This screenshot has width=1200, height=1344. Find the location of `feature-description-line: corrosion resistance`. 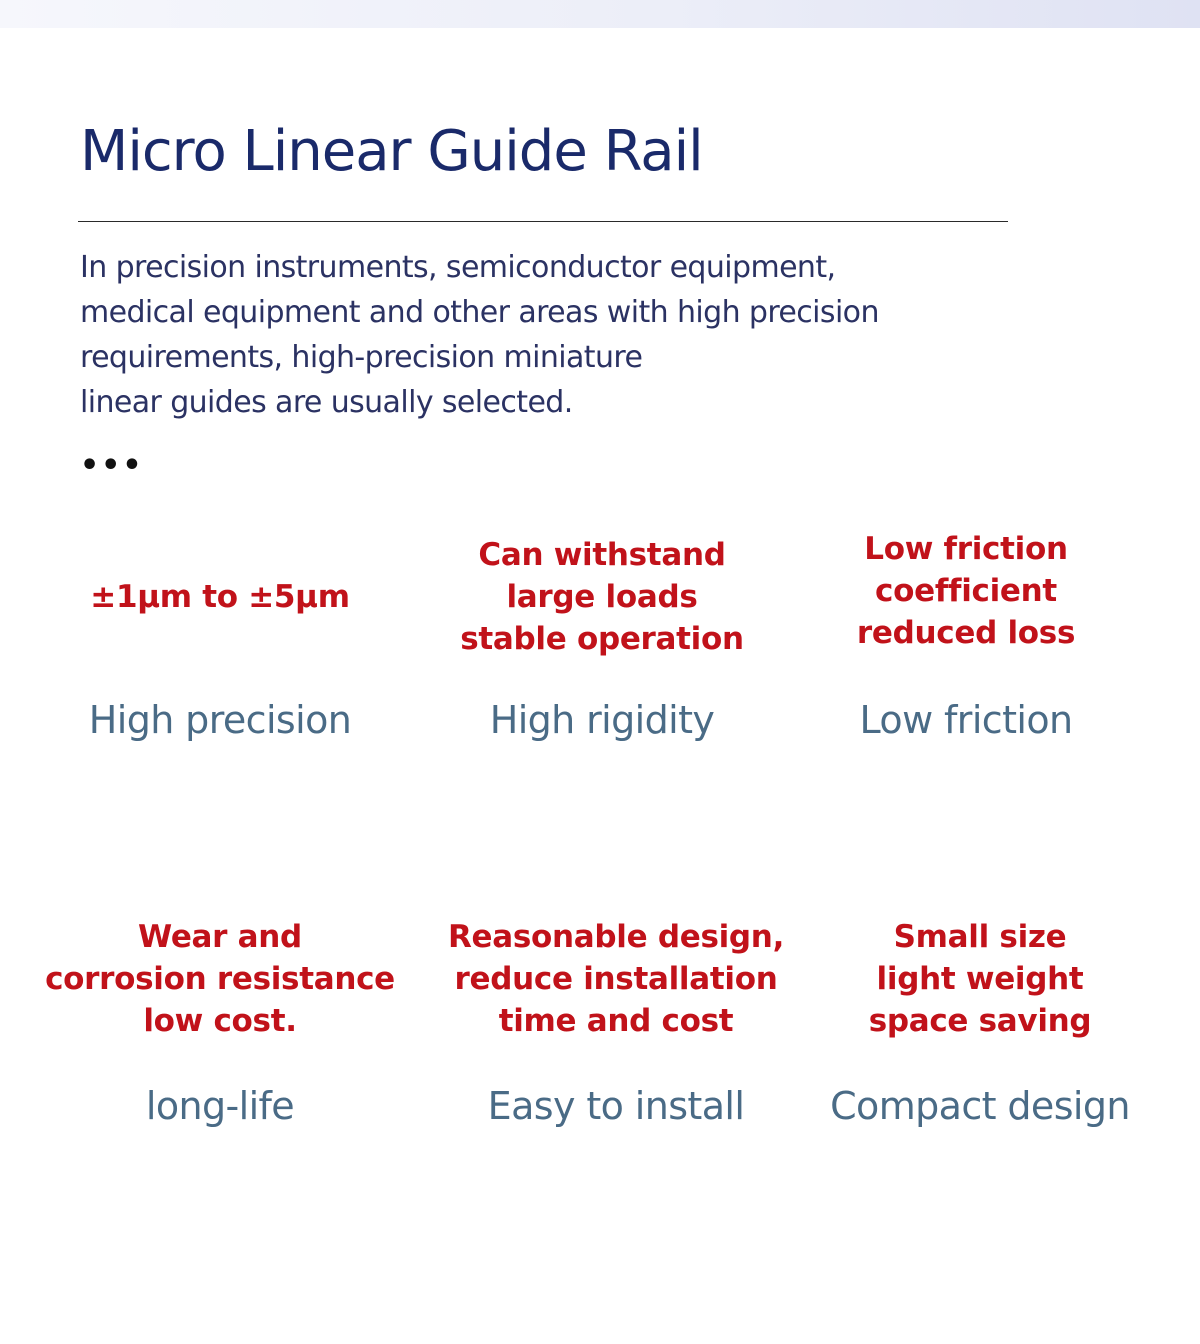

feature-description-line: corrosion resistance is located at coordinates (220, 979).